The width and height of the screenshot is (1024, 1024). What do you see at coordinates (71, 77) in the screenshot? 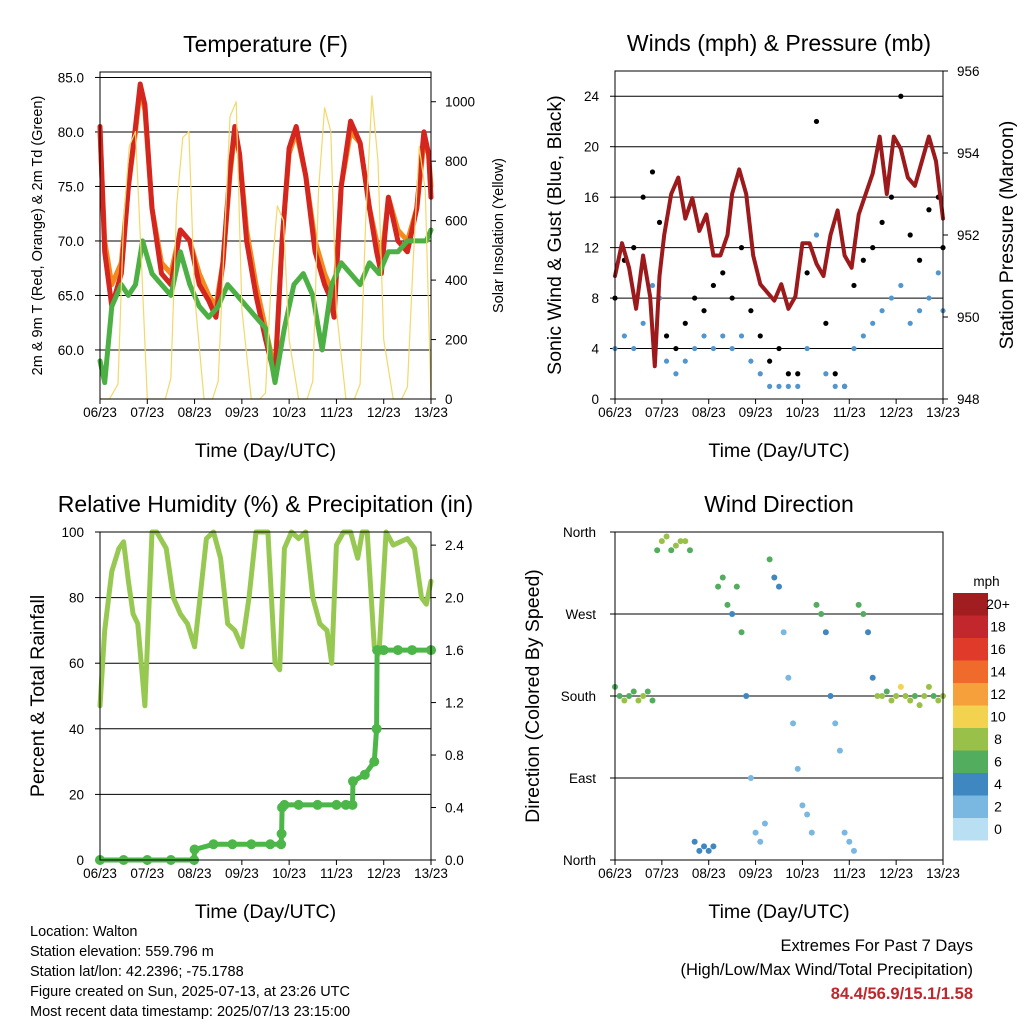
I see `y-tick-label: 85.0` at bounding box center [71, 77].